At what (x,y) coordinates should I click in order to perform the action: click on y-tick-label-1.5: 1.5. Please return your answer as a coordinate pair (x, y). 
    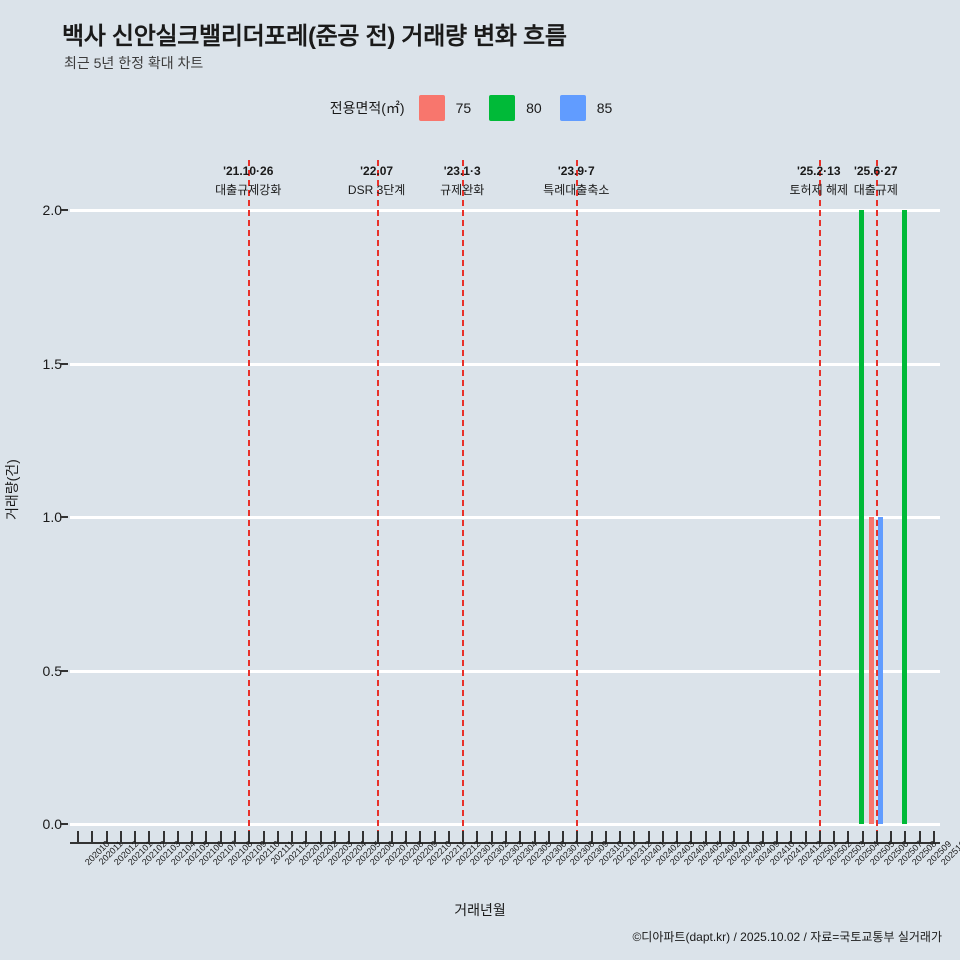
    Looking at the image, I should click on (52, 363).